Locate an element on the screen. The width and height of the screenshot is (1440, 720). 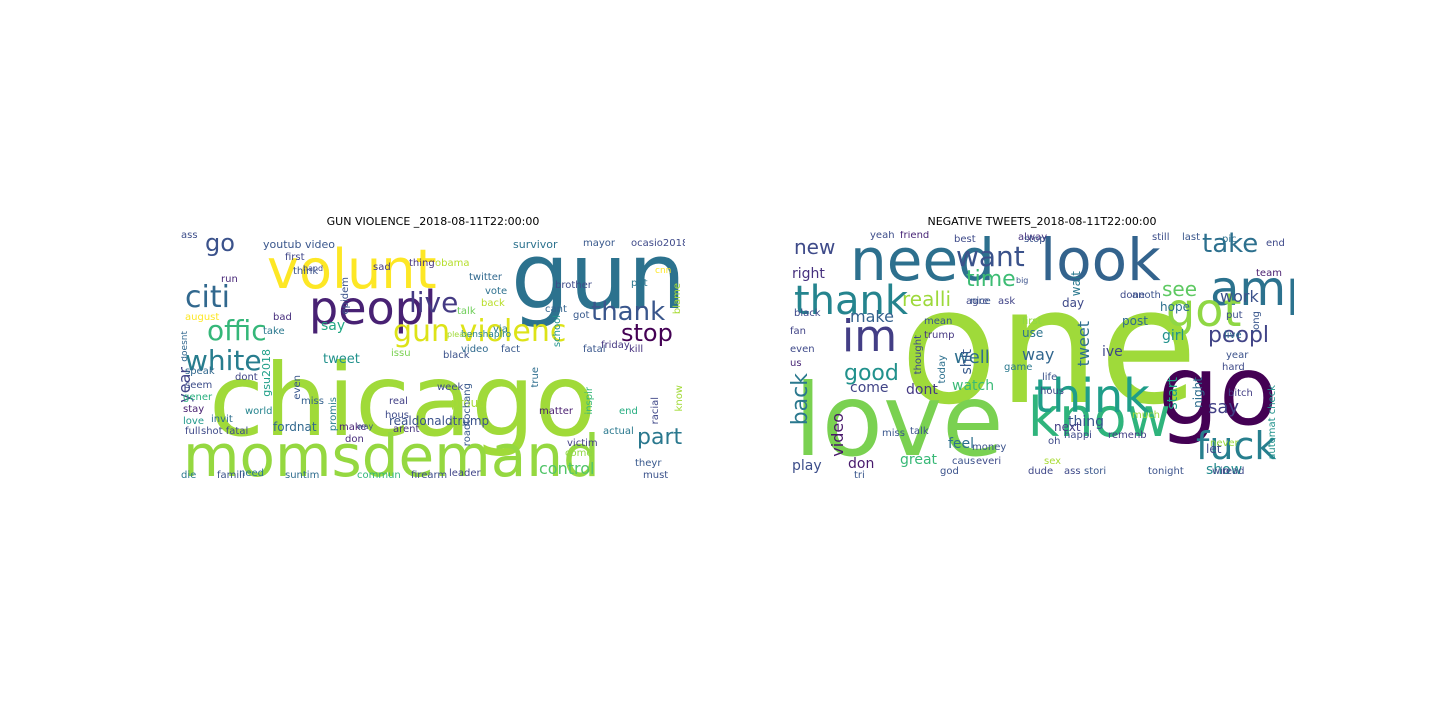
cloud-word: see is located at coordinates (1180, 289).